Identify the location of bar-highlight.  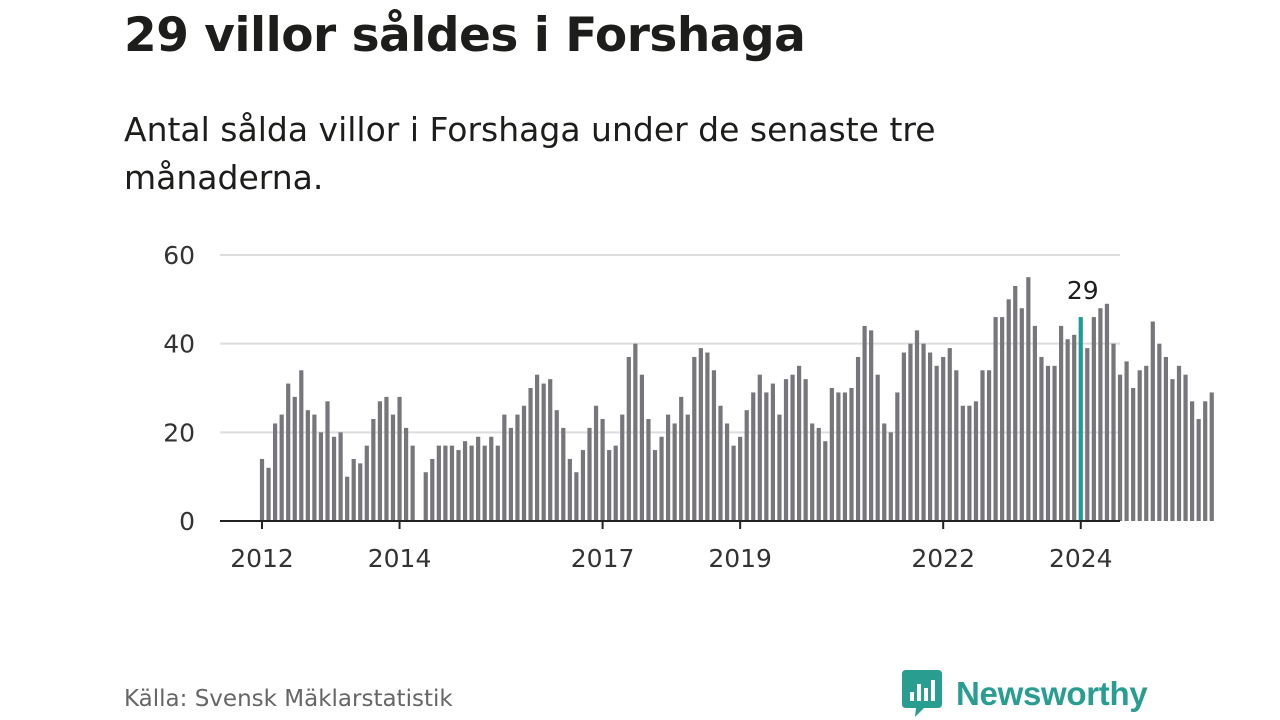
(1080, 419).